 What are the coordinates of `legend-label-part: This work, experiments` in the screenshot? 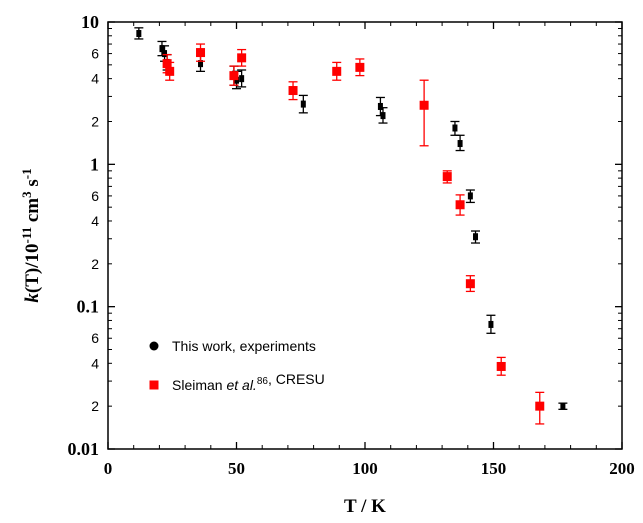 It's located at (244, 346).